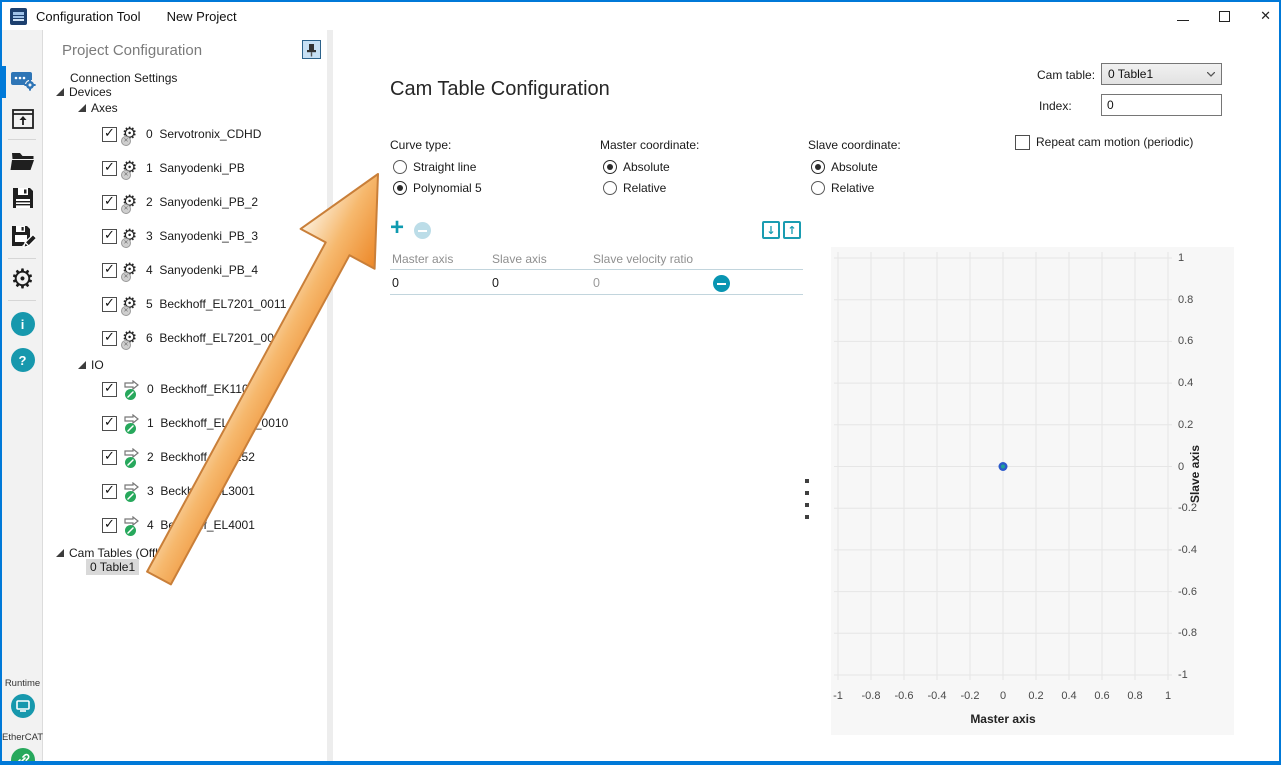 Image resolution: width=1281 pixels, height=765 pixels. What do you see at coordinates (178, 389) in the screenshot?
I see `tree-item-io-0: 0 Beckhoff_EK1101` at bounding box center [178, 389].